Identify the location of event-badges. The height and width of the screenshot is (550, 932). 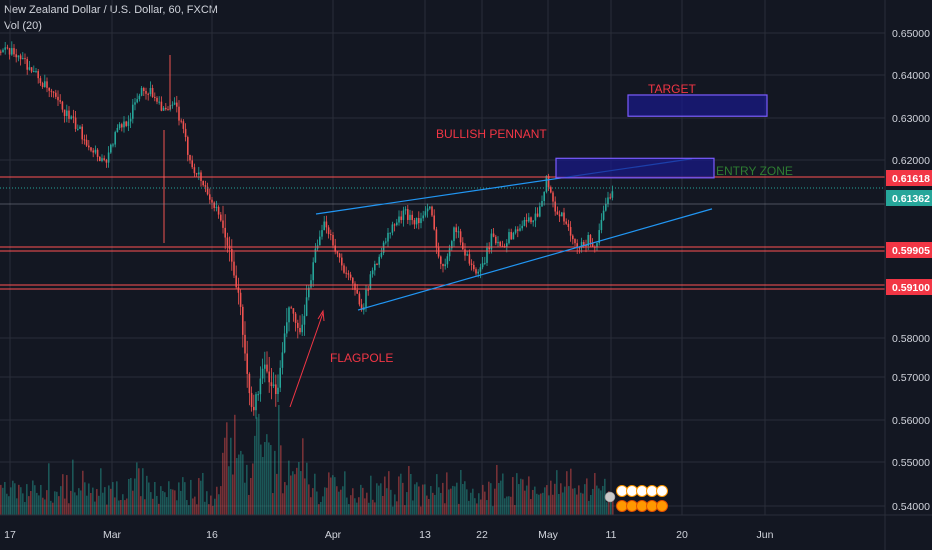
(636, 498).